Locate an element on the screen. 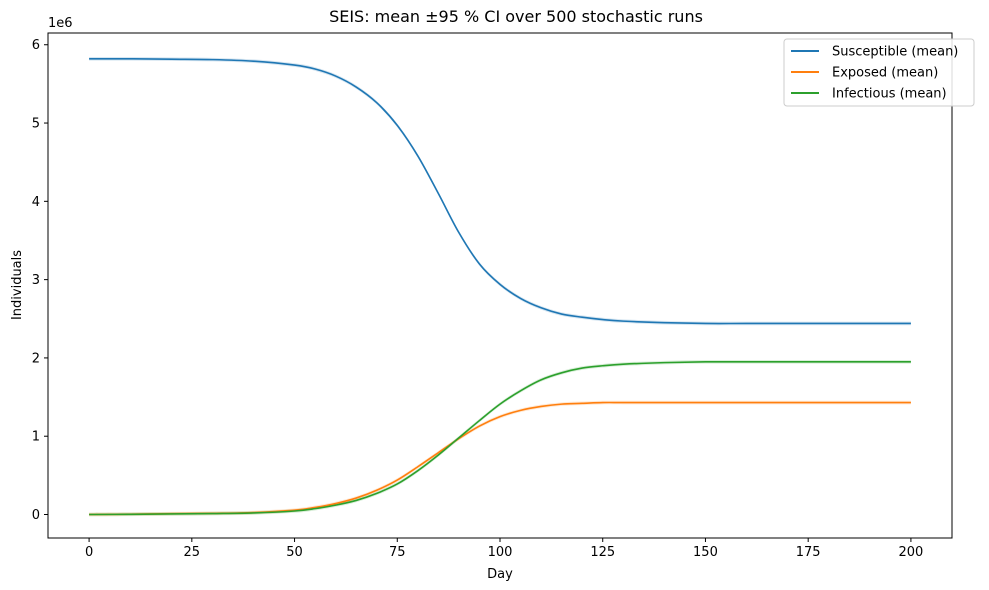  y-tick-label: 1 is located at coordinates (36, 437).